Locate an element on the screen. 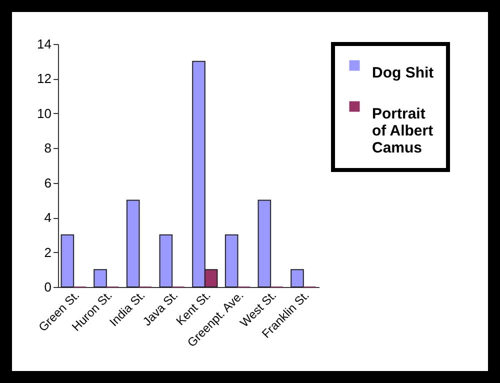 The height and width of the screenshot is (383, 500). y-tick-label: 6 is located at coordinates (48, 182).